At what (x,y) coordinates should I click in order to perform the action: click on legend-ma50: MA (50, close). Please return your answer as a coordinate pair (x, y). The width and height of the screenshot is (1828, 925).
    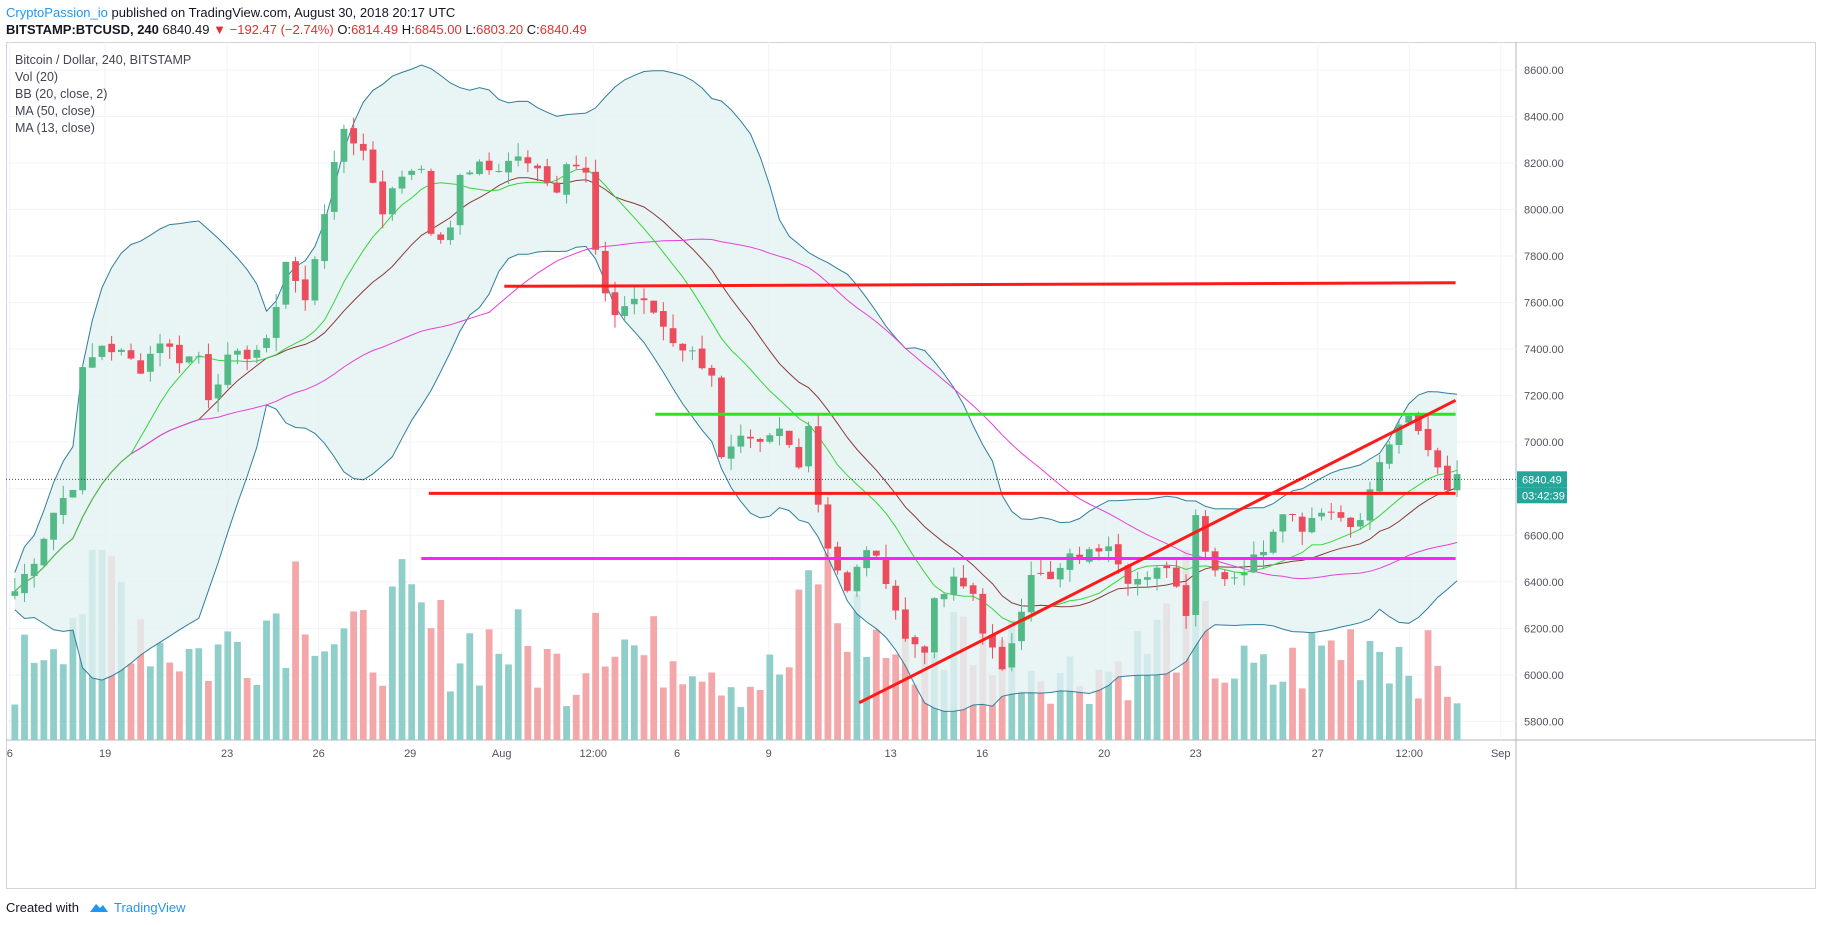
    Looking at the image, I should click on (55, 111).